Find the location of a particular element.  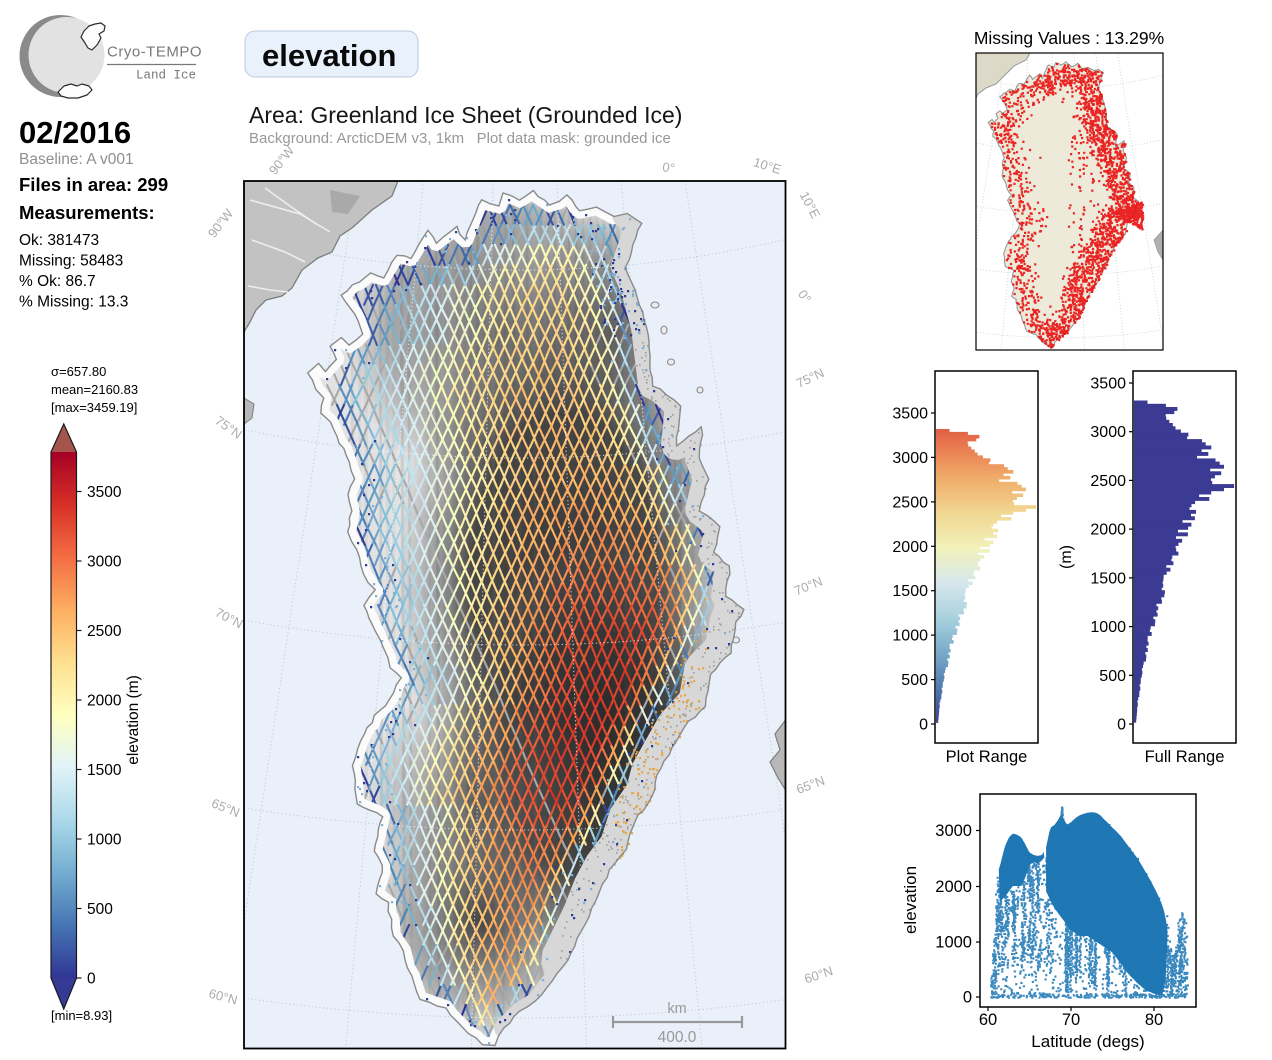

svg-text:Area: Greenland Ice Sheet (Gro: Area: Greenland Ice Sheet (Grounded Ice) is located at coordinates (465, 115).